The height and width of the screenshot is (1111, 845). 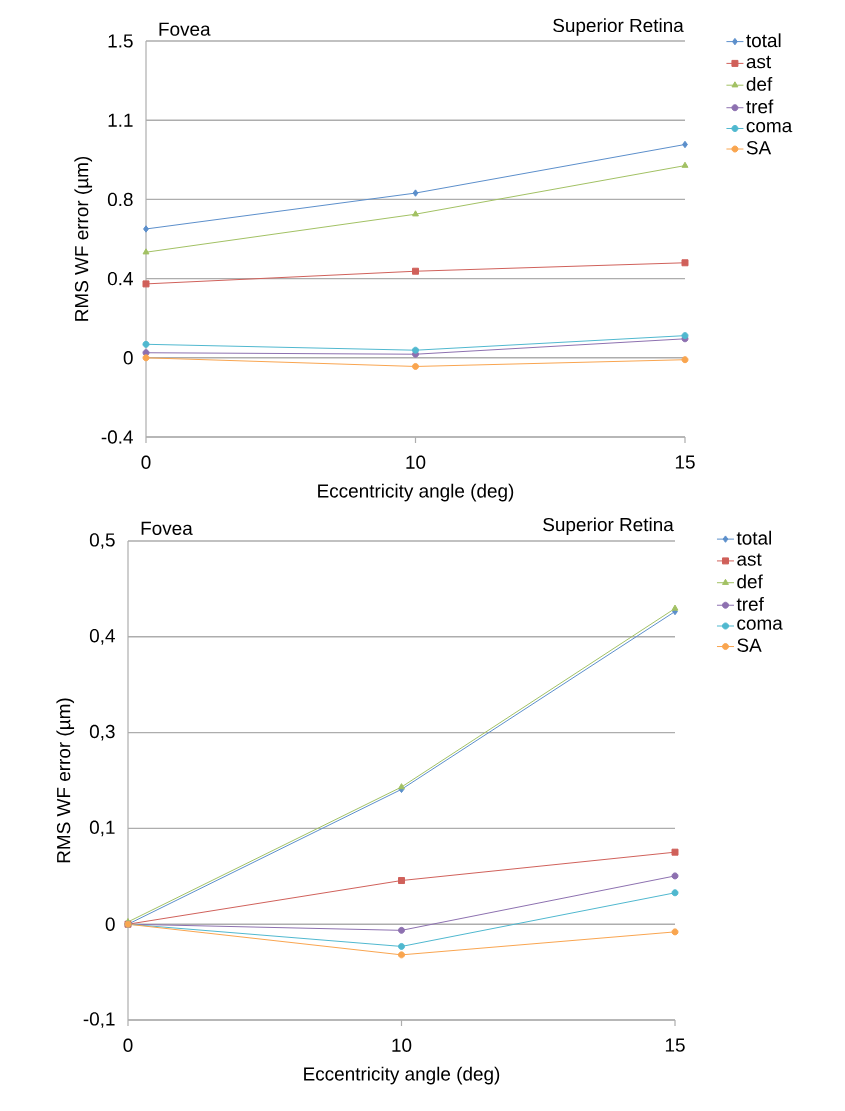 What do you see at coordinates (99, 1020) in the screenshot?
I see `y-tick-label: -0,1` at bounding box center [99, 1020].